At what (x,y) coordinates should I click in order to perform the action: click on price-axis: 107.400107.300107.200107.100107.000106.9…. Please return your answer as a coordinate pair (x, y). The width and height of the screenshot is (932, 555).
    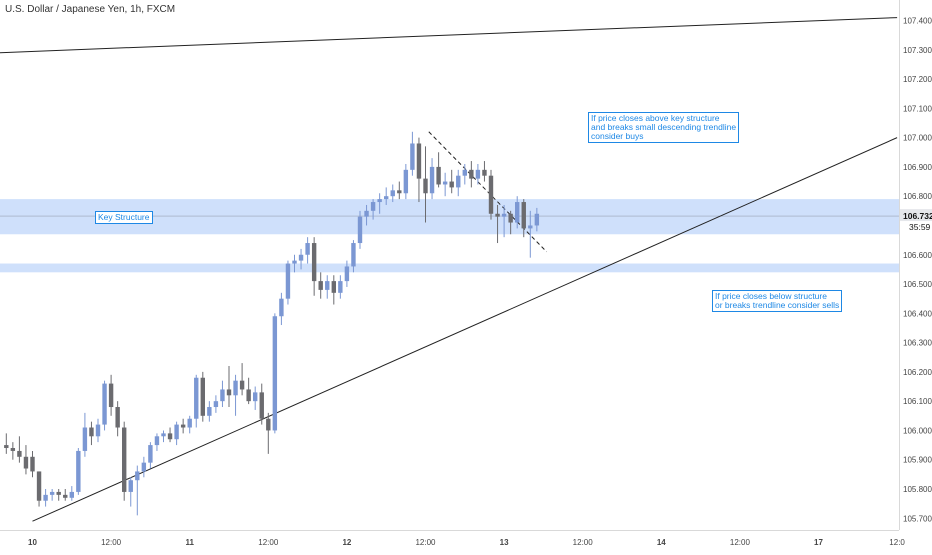
    Looking at the image, I should click on (916, 265).